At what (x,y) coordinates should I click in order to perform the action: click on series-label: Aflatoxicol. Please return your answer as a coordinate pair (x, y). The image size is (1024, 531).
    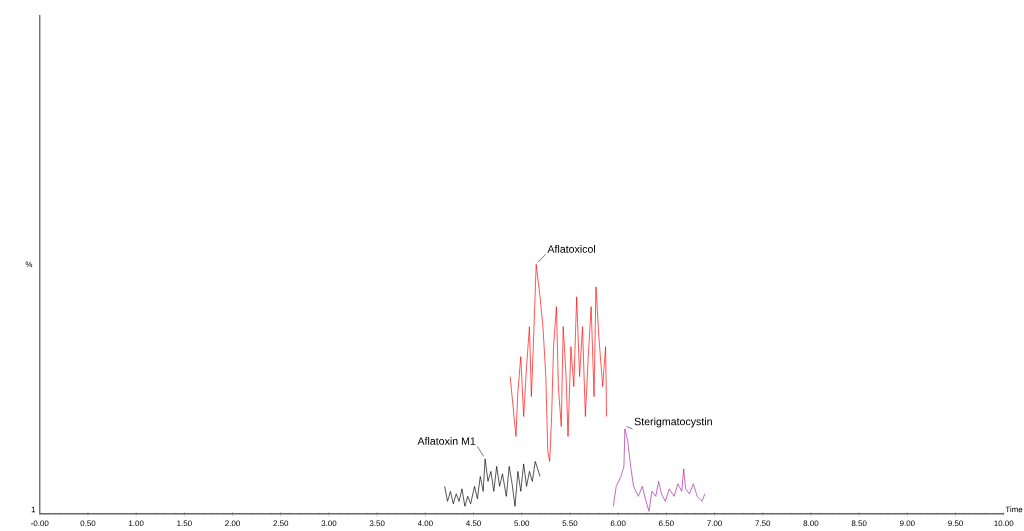
    Looking at the image, I should click on (571, 249).